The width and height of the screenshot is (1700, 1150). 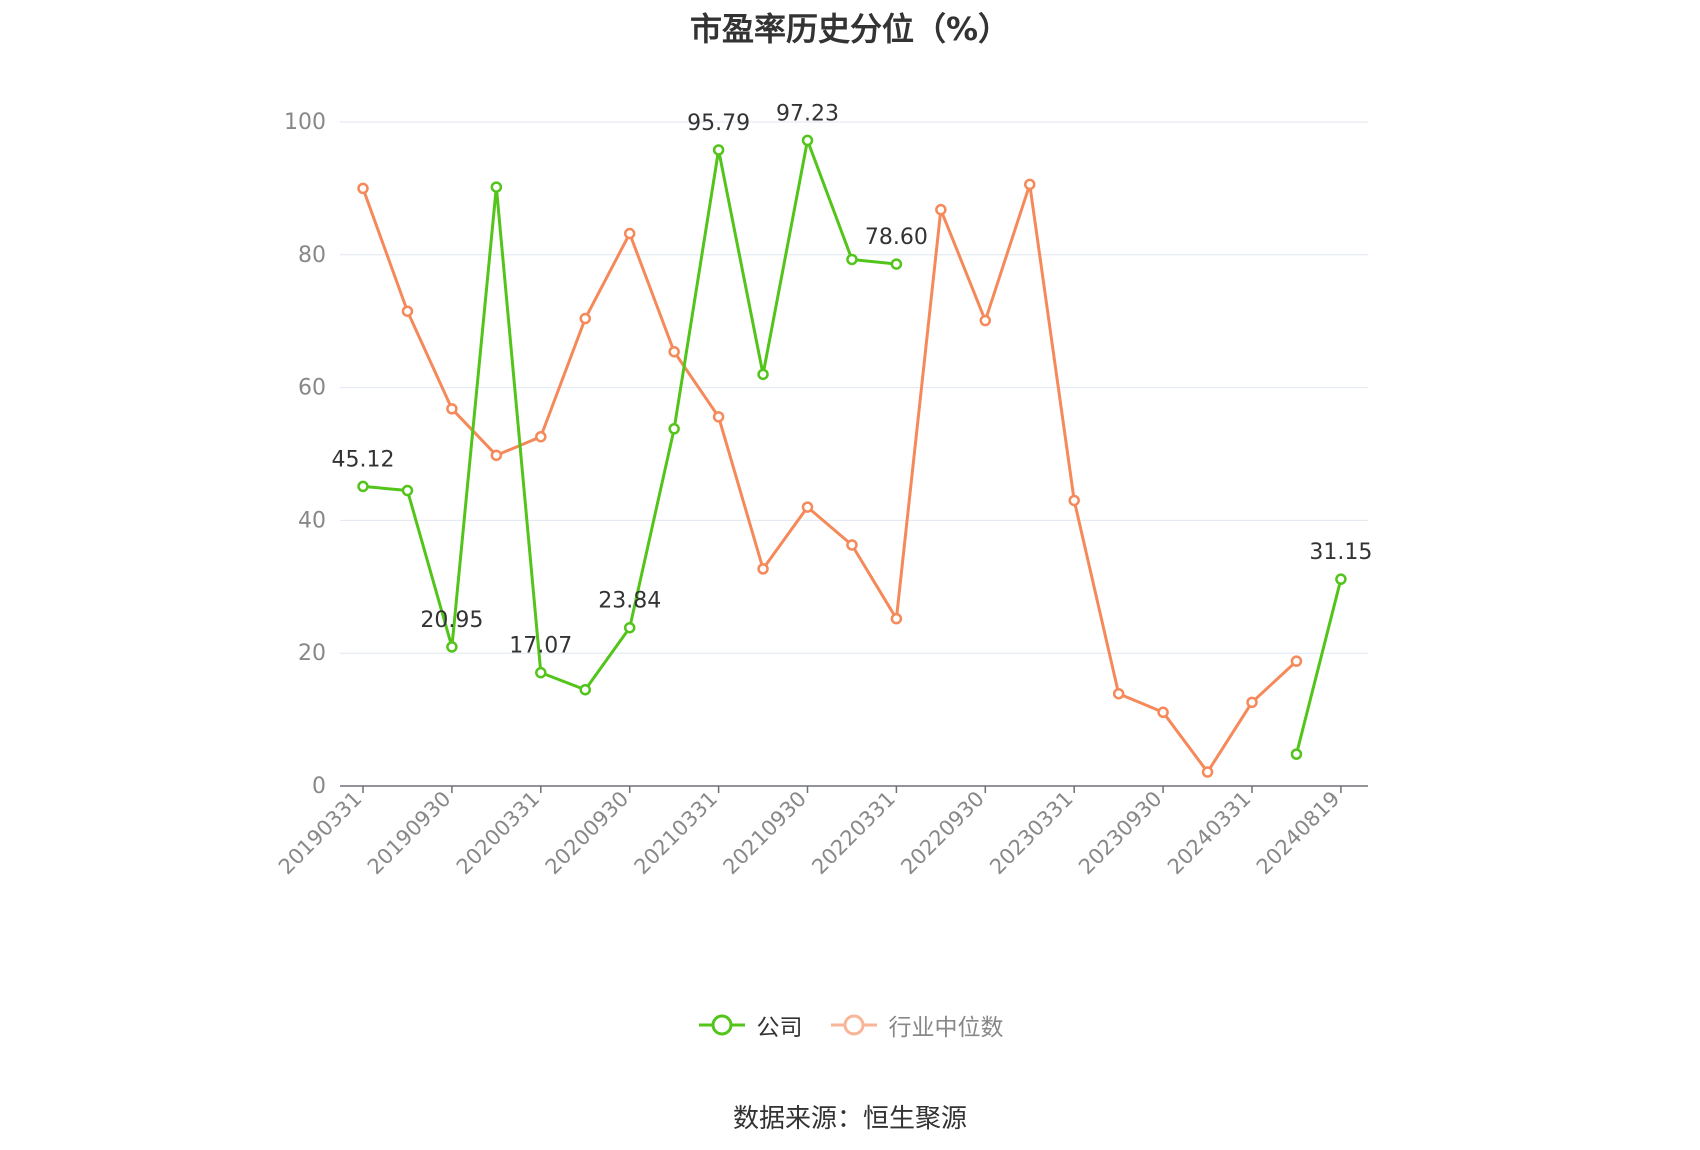 I want to click on x-tick-label-20230930: 20230930, so click(x=1120, y=833).